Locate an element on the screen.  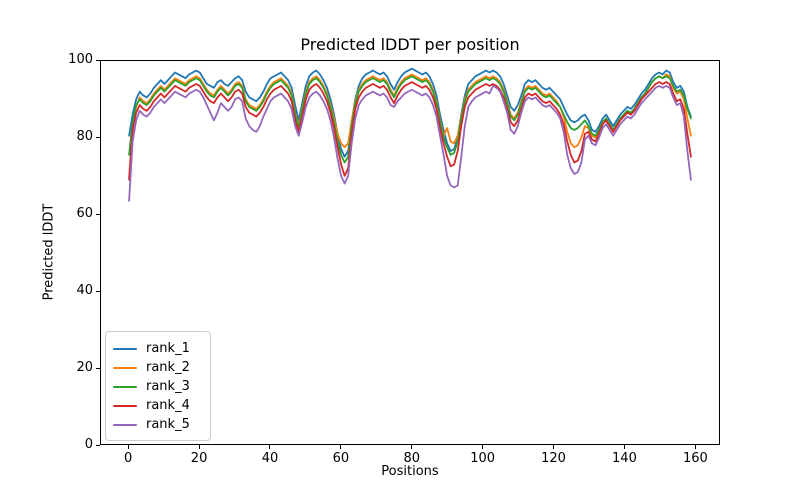
x-tick-label-40: 40 is located at coordinates (270, 458).